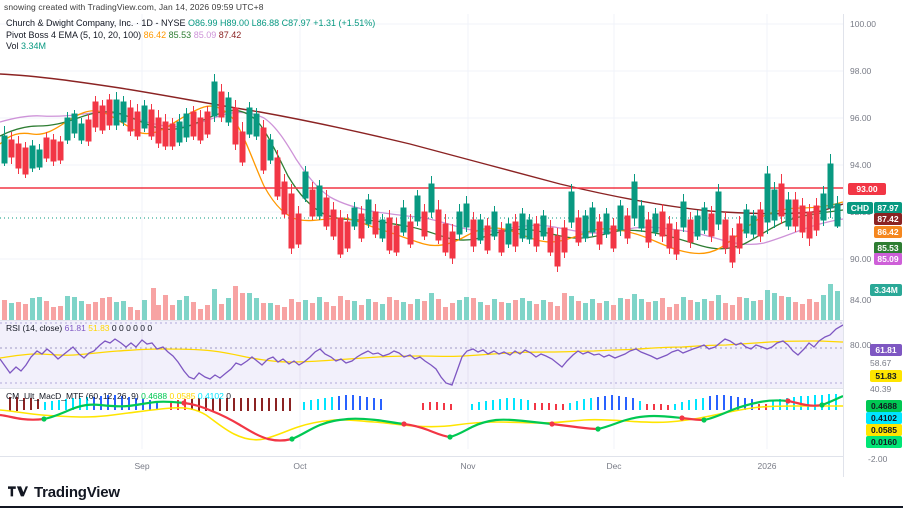  I want to click on symbol-badge-chd: CHD, so click(860, 208).